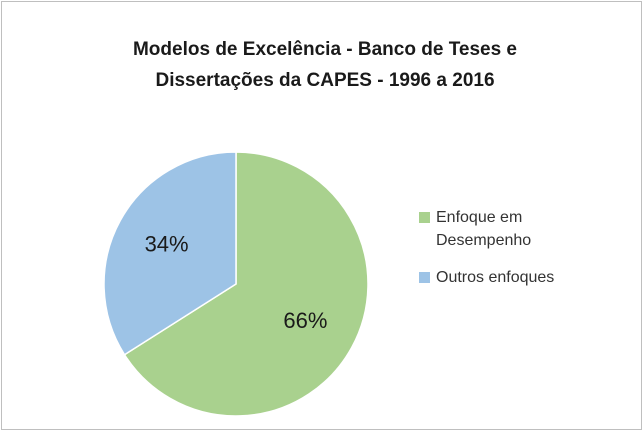 The image size is (644, 432). What do you see at coordinates (324, 80) in the screenshot?
I see `chart-title: Dissertações da CAPES - 1996 a 2016` at bounding box center [324, 80].